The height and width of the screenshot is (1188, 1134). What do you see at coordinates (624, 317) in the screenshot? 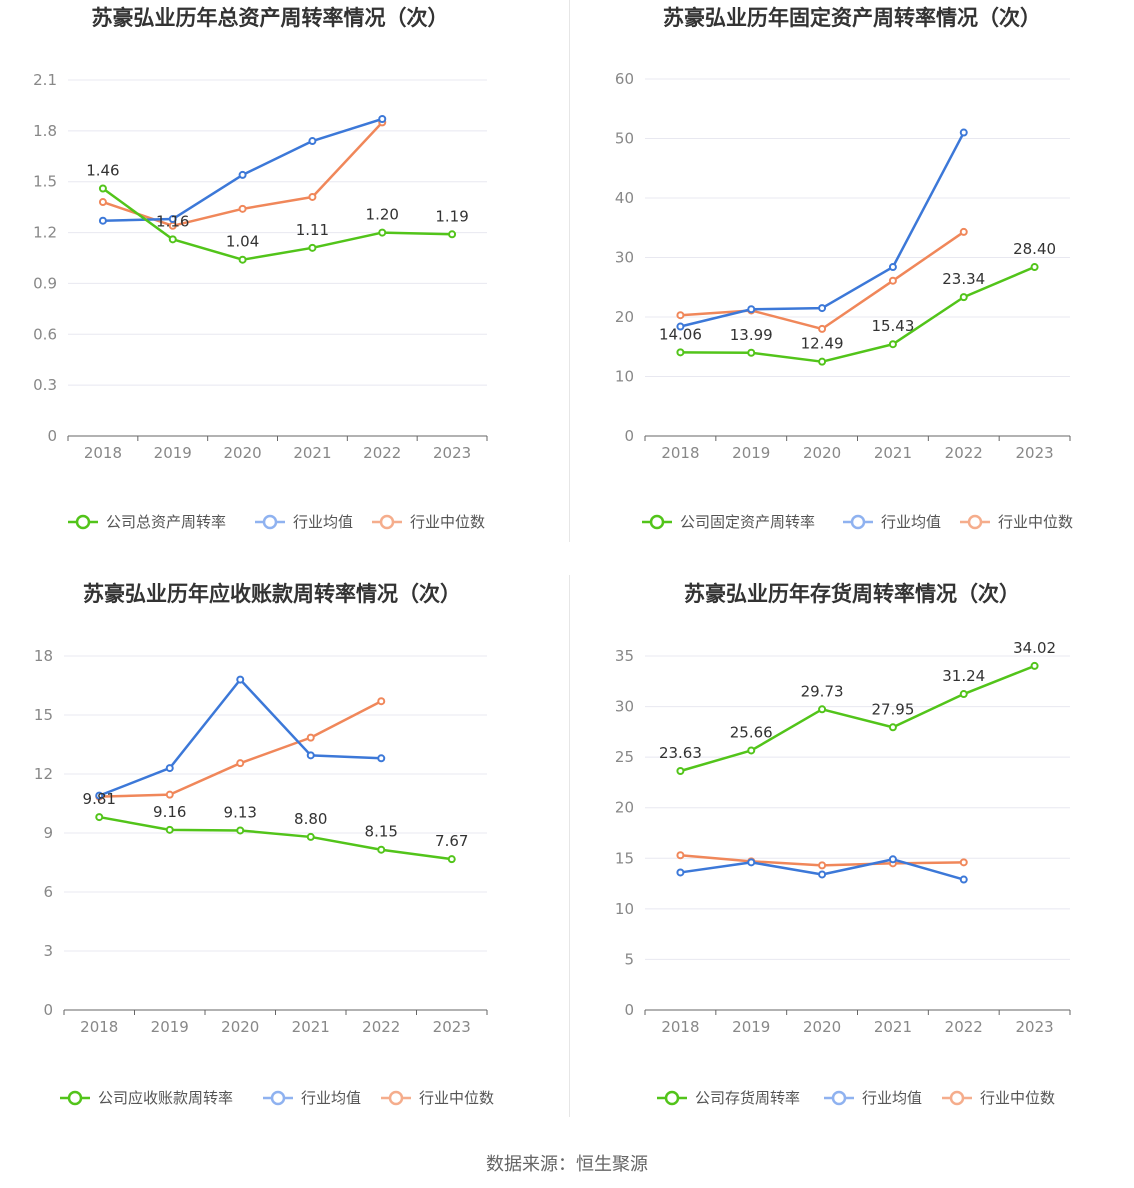
I see `y-tick-label: 20` at bounding box center [624, 317].